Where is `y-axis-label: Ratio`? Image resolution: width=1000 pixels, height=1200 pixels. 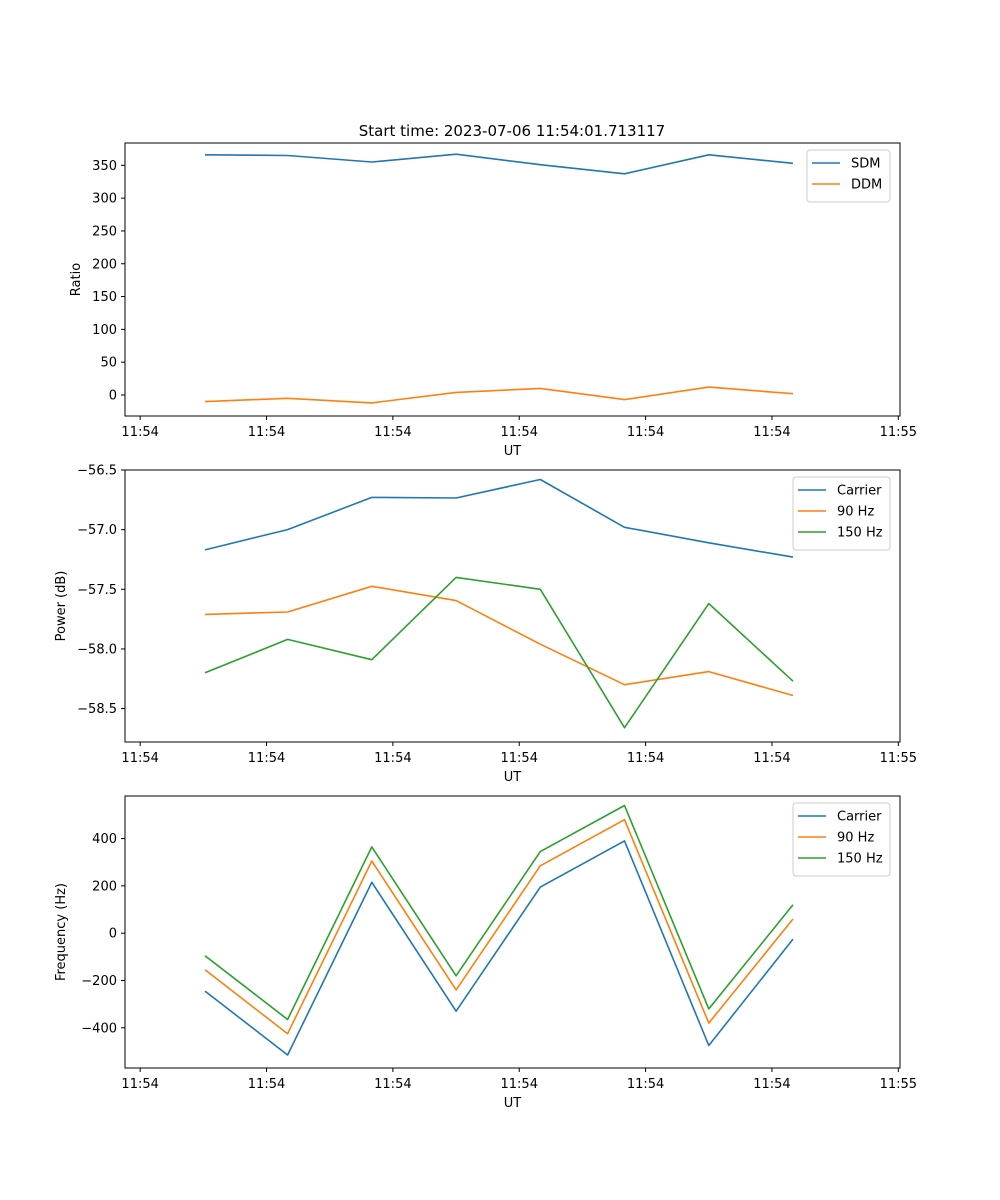
y-axis-label: Ratio is located at coordinates (76, 279).